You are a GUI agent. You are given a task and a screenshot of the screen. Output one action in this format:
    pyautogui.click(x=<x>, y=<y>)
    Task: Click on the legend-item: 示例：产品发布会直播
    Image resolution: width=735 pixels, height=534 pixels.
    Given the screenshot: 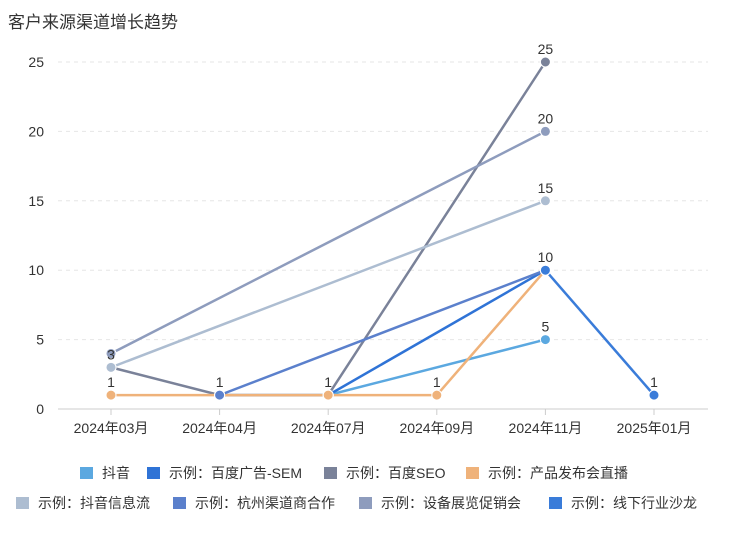 What is the action you would take?
    pyautogui.click(x=558, y=473)
    